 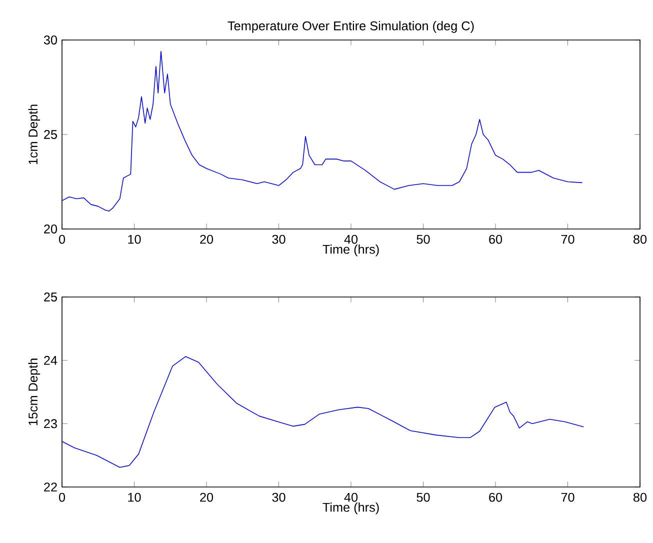 I want to click on y-axis-title: 15cm Depth, so click(x=34, y=392).